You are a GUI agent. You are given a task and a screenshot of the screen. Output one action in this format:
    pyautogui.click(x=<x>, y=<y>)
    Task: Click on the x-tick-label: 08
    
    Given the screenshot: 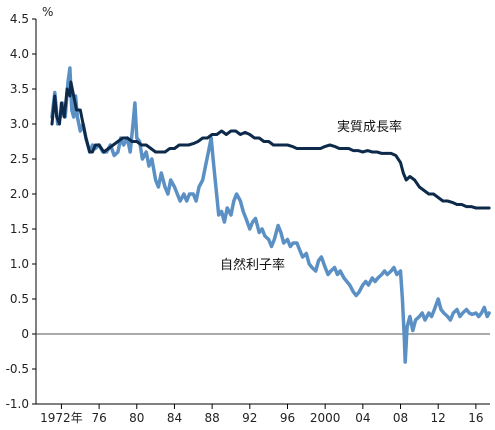 What is the action you would take?
    pyautogui.click(x=400, y=418)
    